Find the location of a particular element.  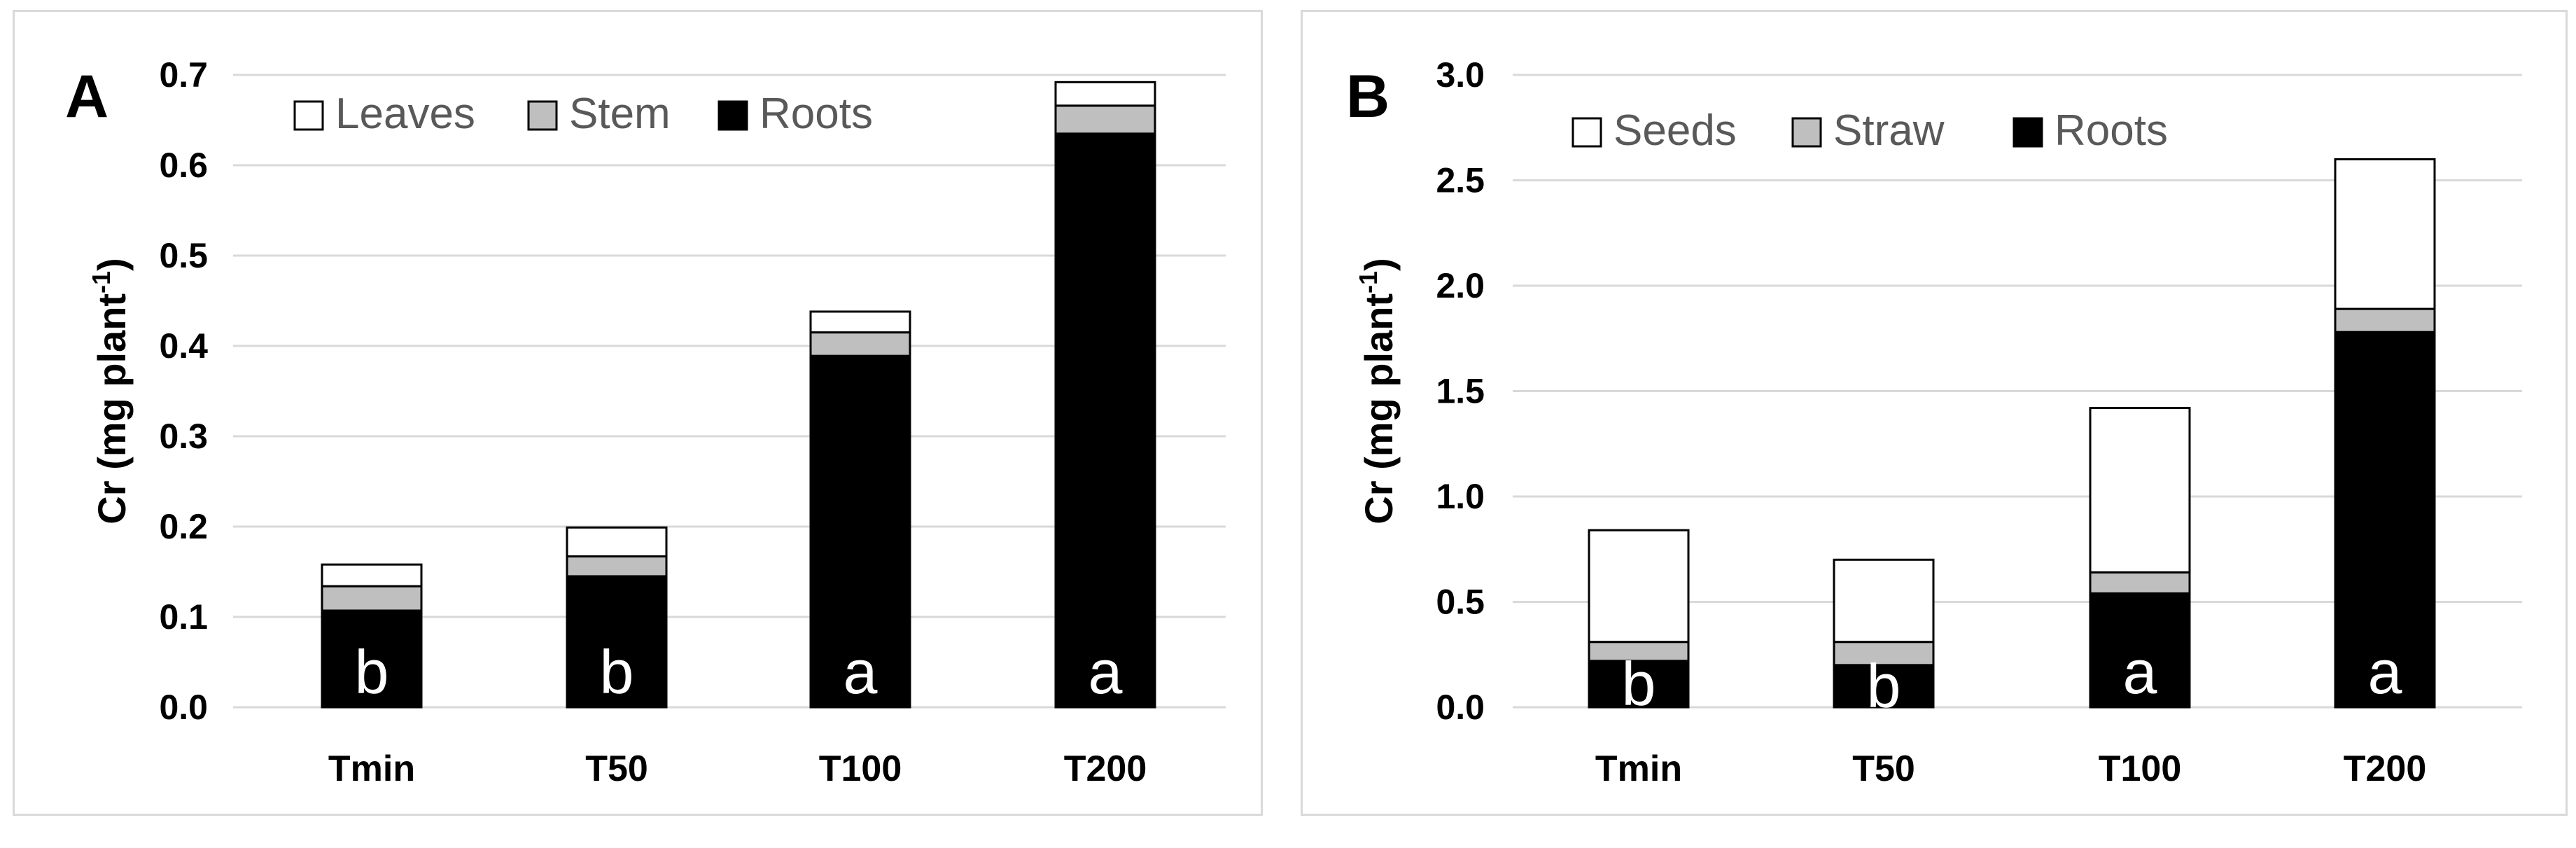

y-tick-label: 0.3 is located at coordinates (183, 436).